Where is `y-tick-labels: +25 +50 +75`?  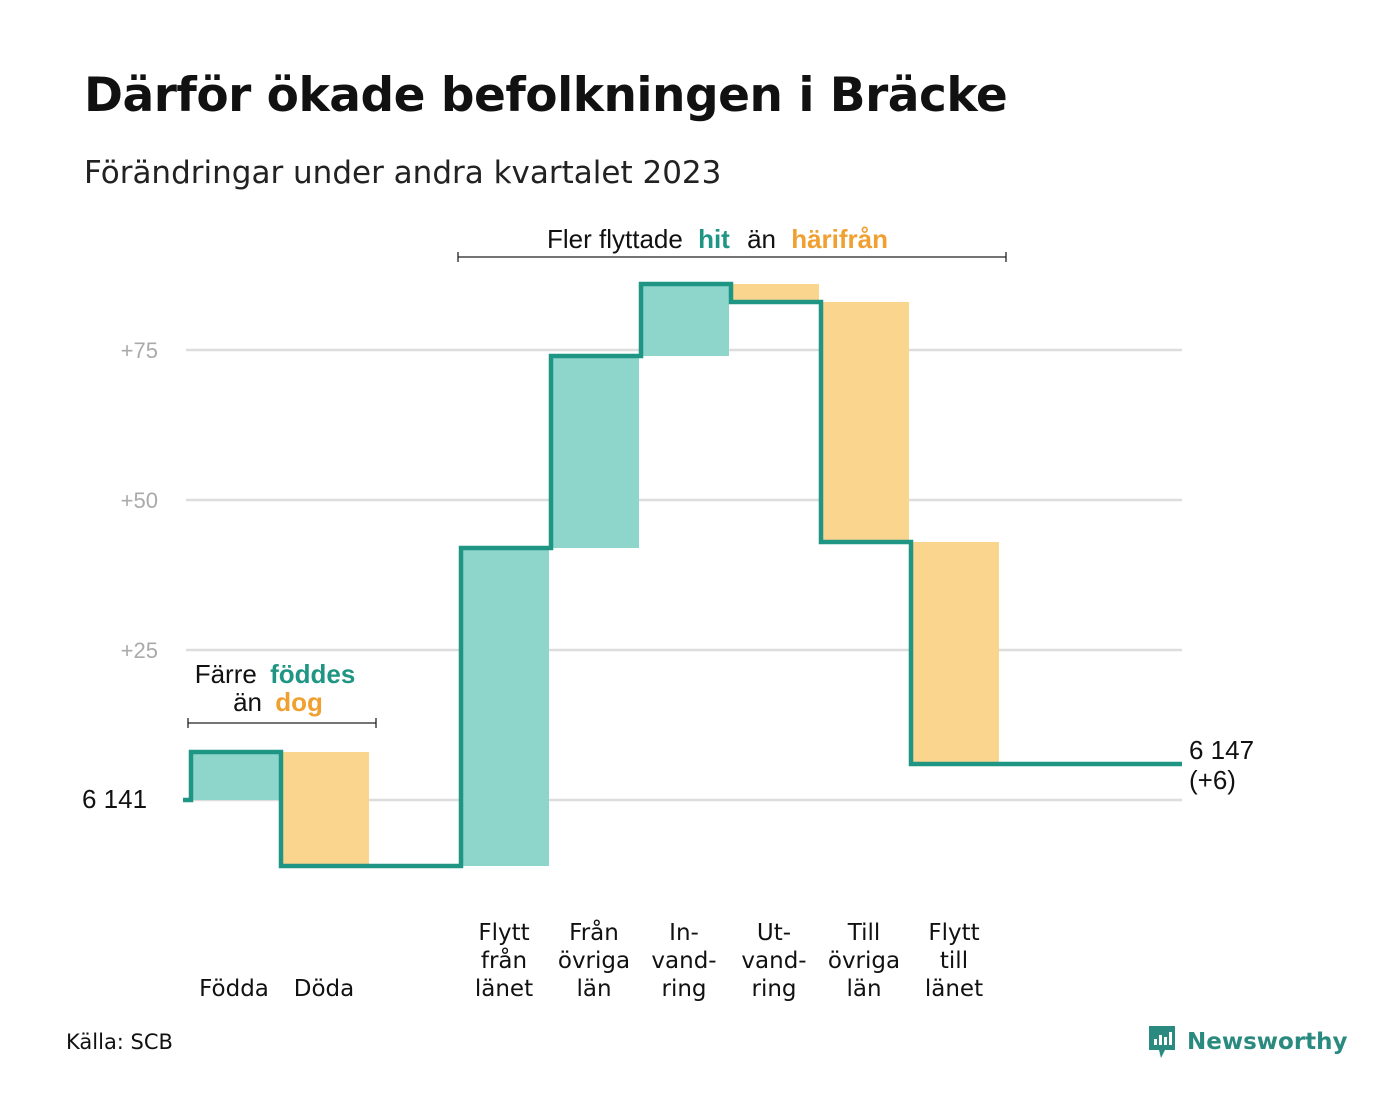
y-tick-labels: +25 +50 +75 is located at coordinates (139, 500).